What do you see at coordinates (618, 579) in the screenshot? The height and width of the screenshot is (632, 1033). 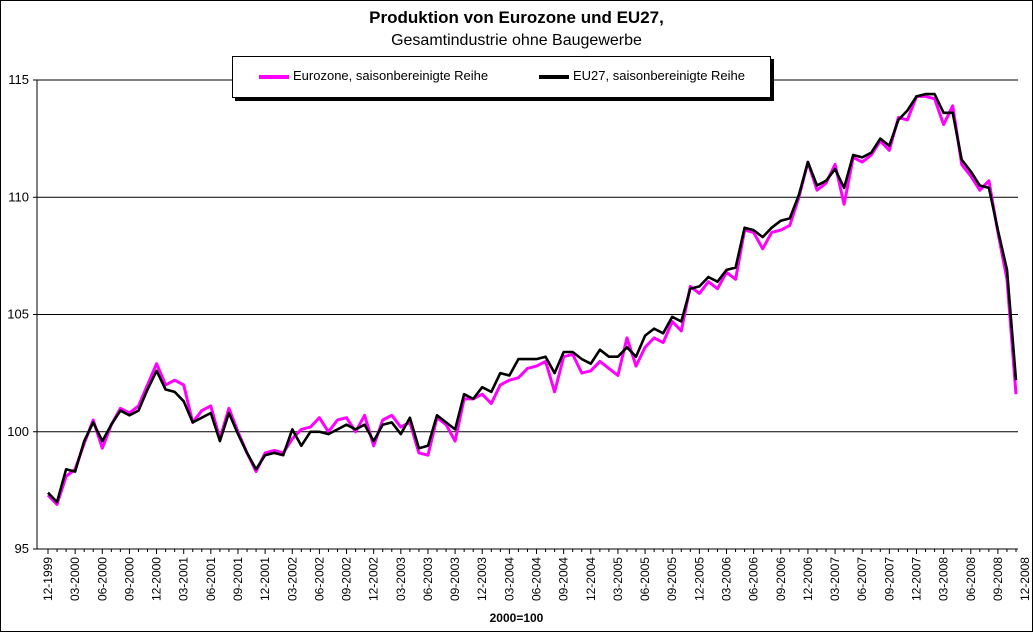 I see `x-tick-label: 03-2005` at bounding box center [618, 579].